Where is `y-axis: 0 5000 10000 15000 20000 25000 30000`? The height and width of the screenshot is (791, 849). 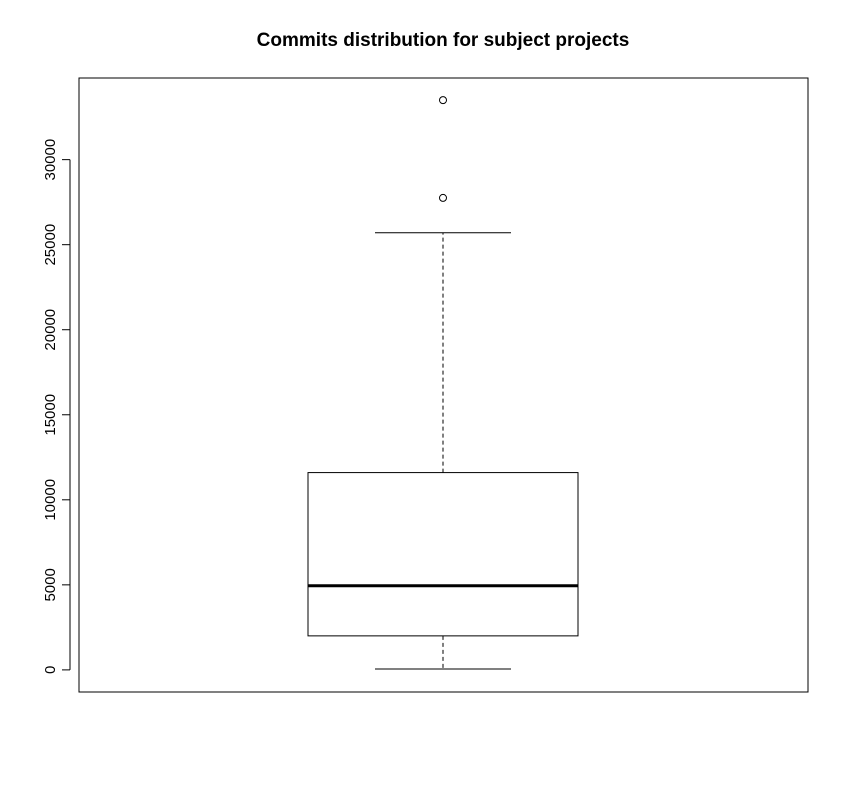
y-axis: 0 5000 10000 15000 20000 25000 30000 is located at coordinates (56, 406).